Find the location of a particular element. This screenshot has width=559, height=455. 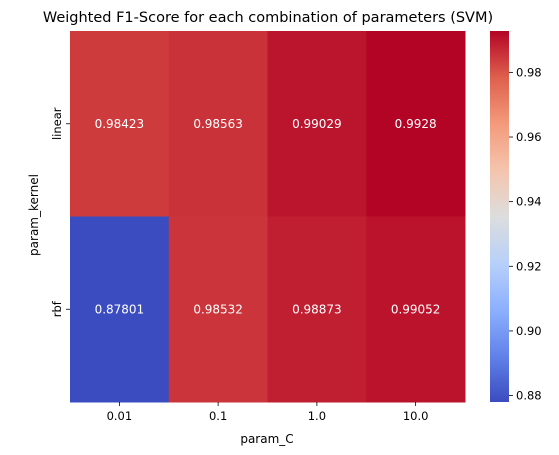

colorbar-gradient is located at coordinates (499, 216).